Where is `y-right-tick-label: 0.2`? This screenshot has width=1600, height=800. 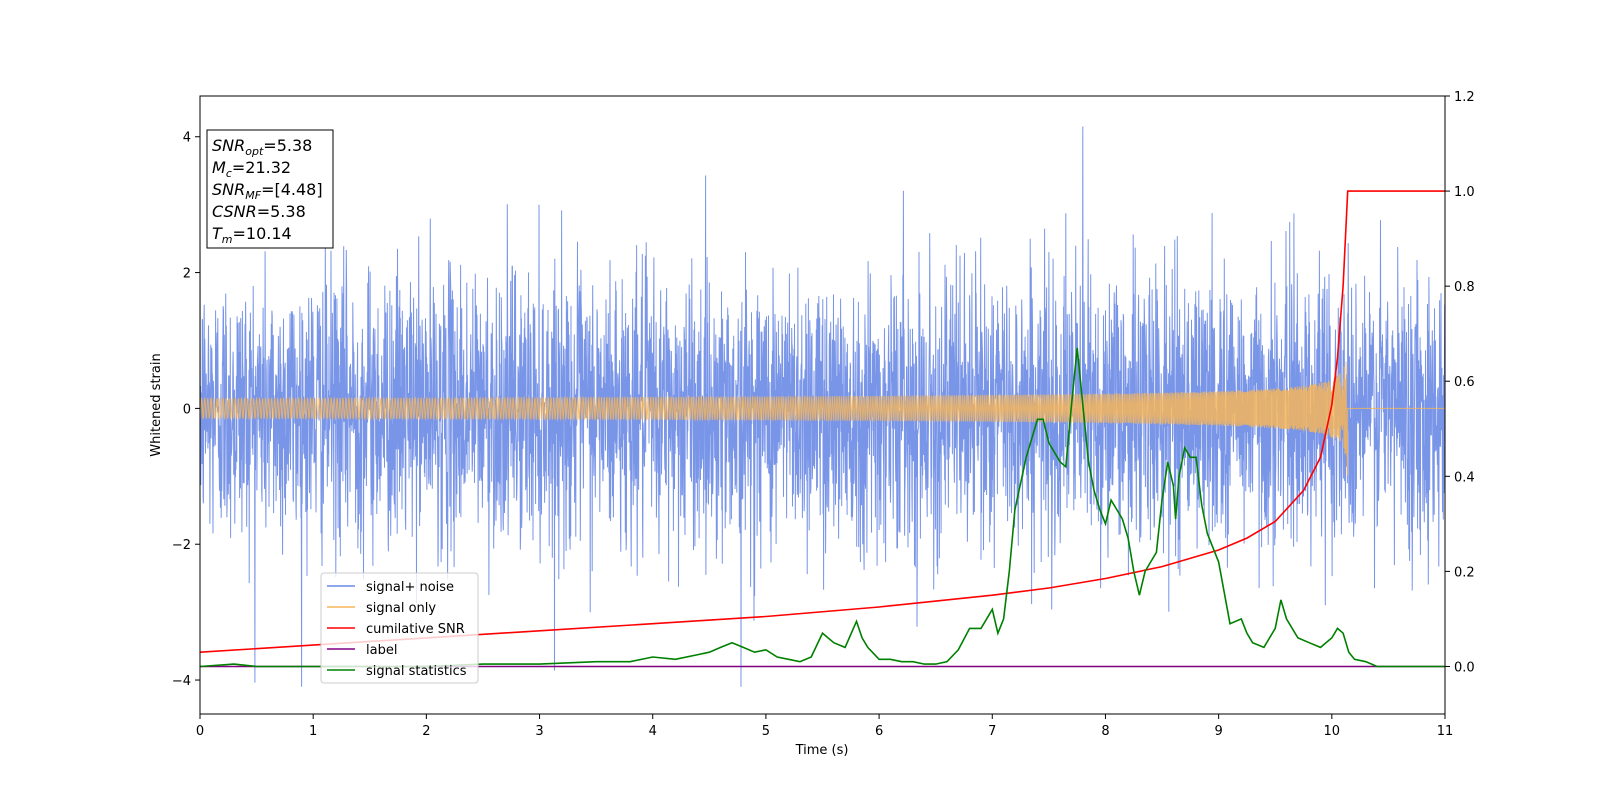 y-right-tick-label: 0.2 is located at coordinates (1464, 572).